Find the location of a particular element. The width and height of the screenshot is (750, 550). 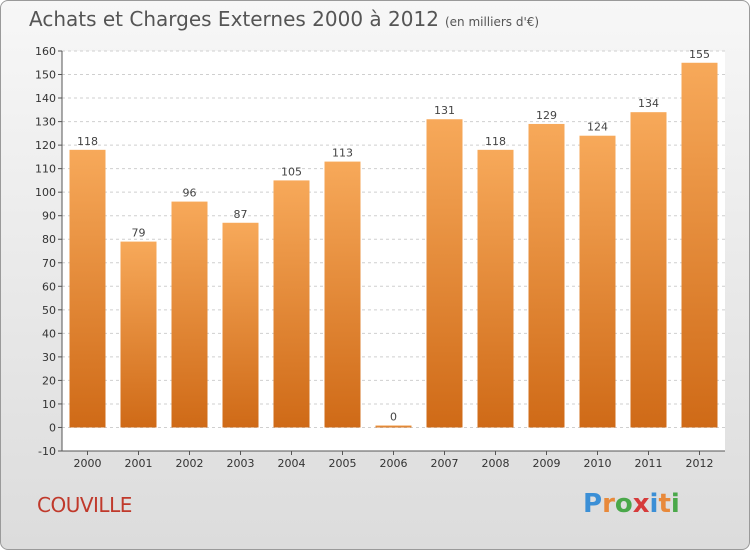

proxiti-logo: Proxiti is located at coordinates (631, 504).